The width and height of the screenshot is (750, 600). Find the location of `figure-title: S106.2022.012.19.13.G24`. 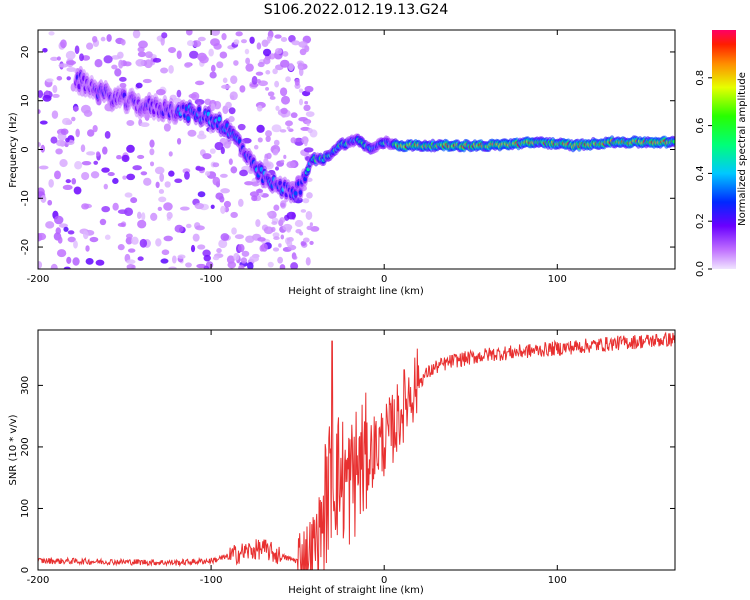

figure-title: S106.2022.012.19.13.G24 is located at coordinates (356, 10).